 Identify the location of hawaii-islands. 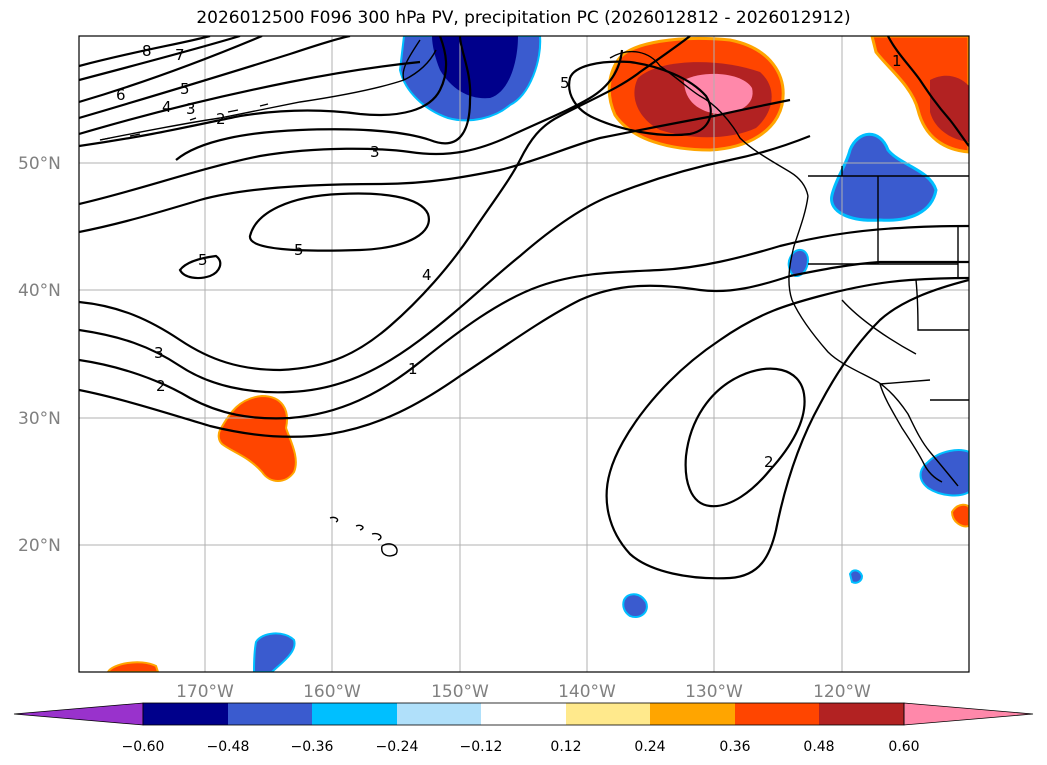
(363, 536).